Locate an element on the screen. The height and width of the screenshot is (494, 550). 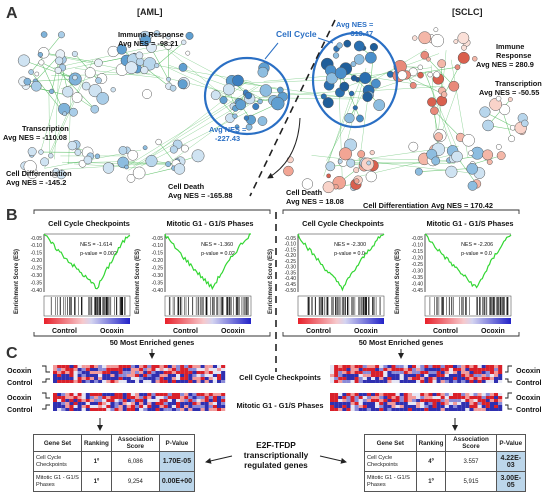
gene-set-cell: Cell Cycle Checkpoints is located at coordinates (57, 461).